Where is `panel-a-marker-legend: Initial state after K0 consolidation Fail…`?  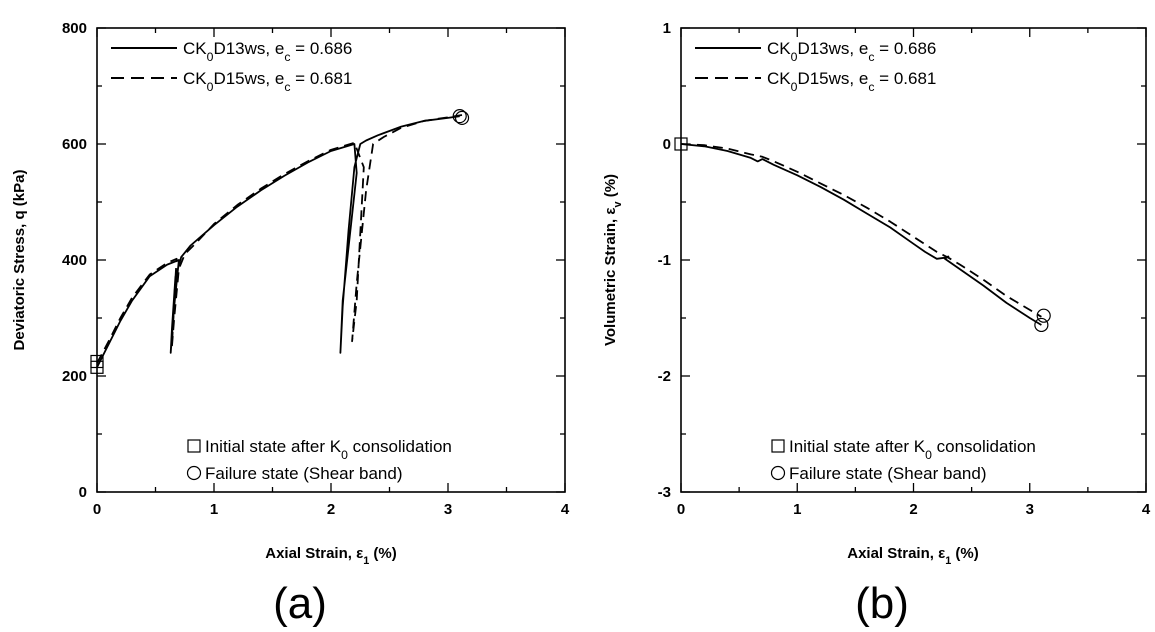
panel-a-marker-legend: Initial state after K0 consolidation Fail… is located at coordinates (319, 460).